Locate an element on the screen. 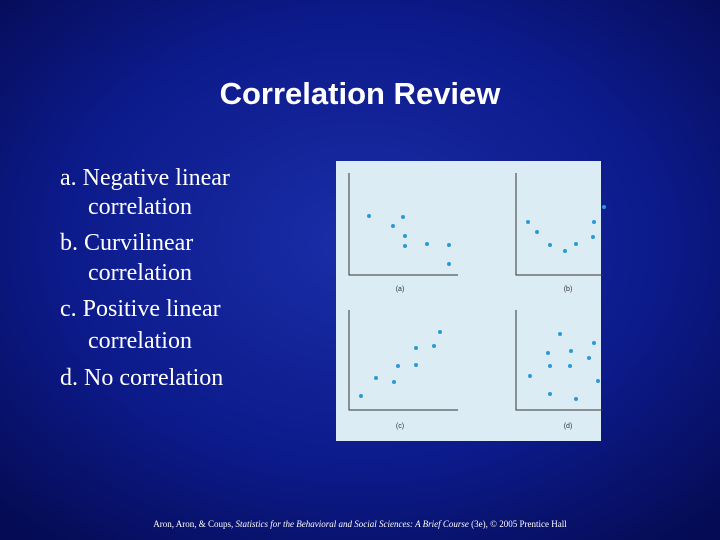 Image resolution: width=720 pixels, height=540 pixels. list-item: d. No correlation is located at coordinates (141, 378).